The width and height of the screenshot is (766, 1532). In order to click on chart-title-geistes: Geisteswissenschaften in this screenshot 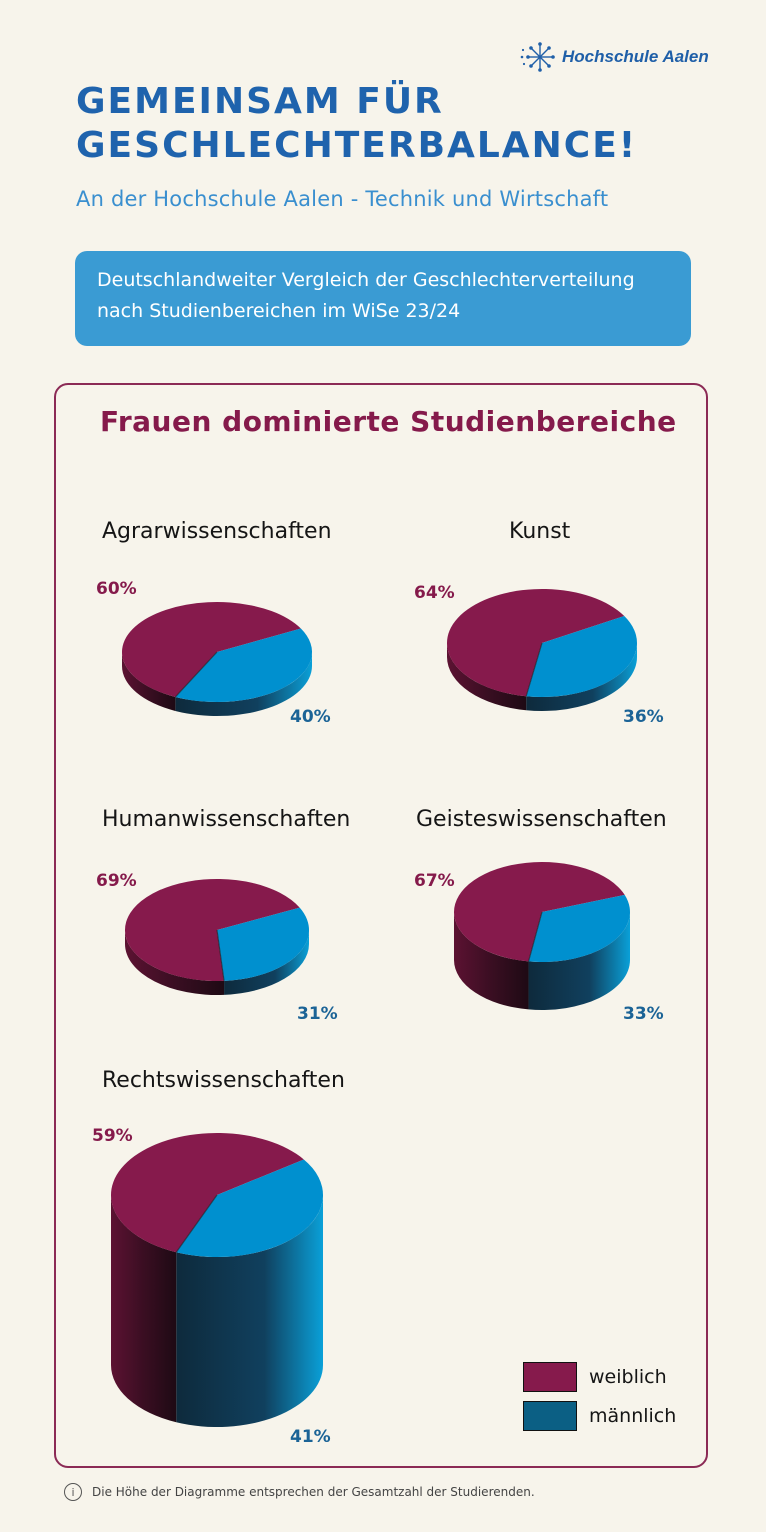, I will do `click(541, 819)`.